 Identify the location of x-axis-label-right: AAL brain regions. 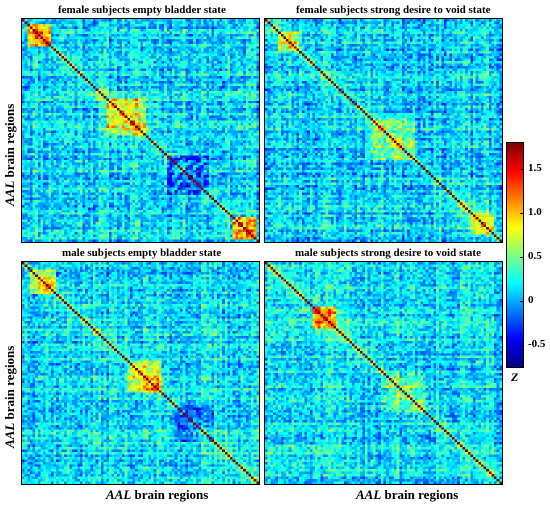
(407, 495).